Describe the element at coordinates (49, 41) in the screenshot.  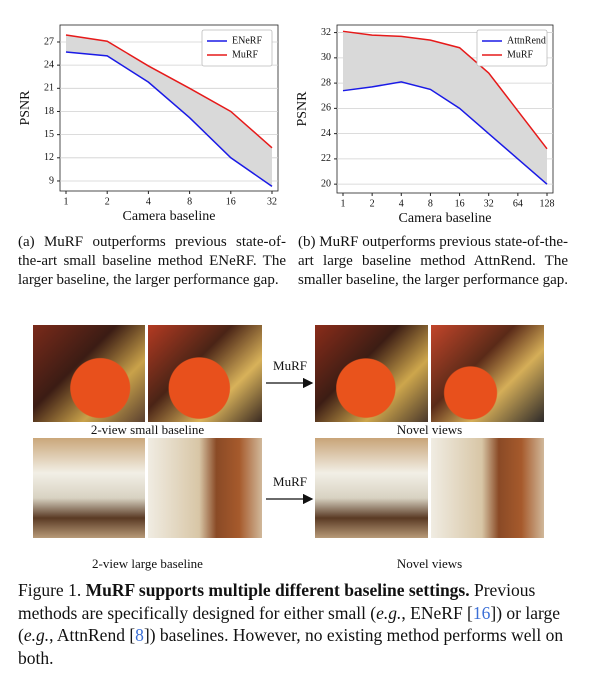
I see `y-tick-label: 27` at that location.